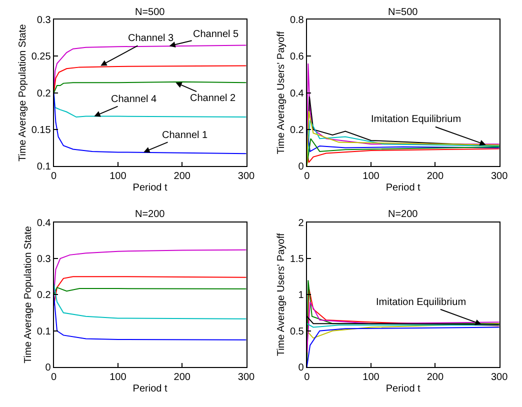 The width and height of the screenshot is (522, 407). Describe the element at coordinates (41, 57) in the screenshot. I see `y-tick-label: 0.25` at that location.